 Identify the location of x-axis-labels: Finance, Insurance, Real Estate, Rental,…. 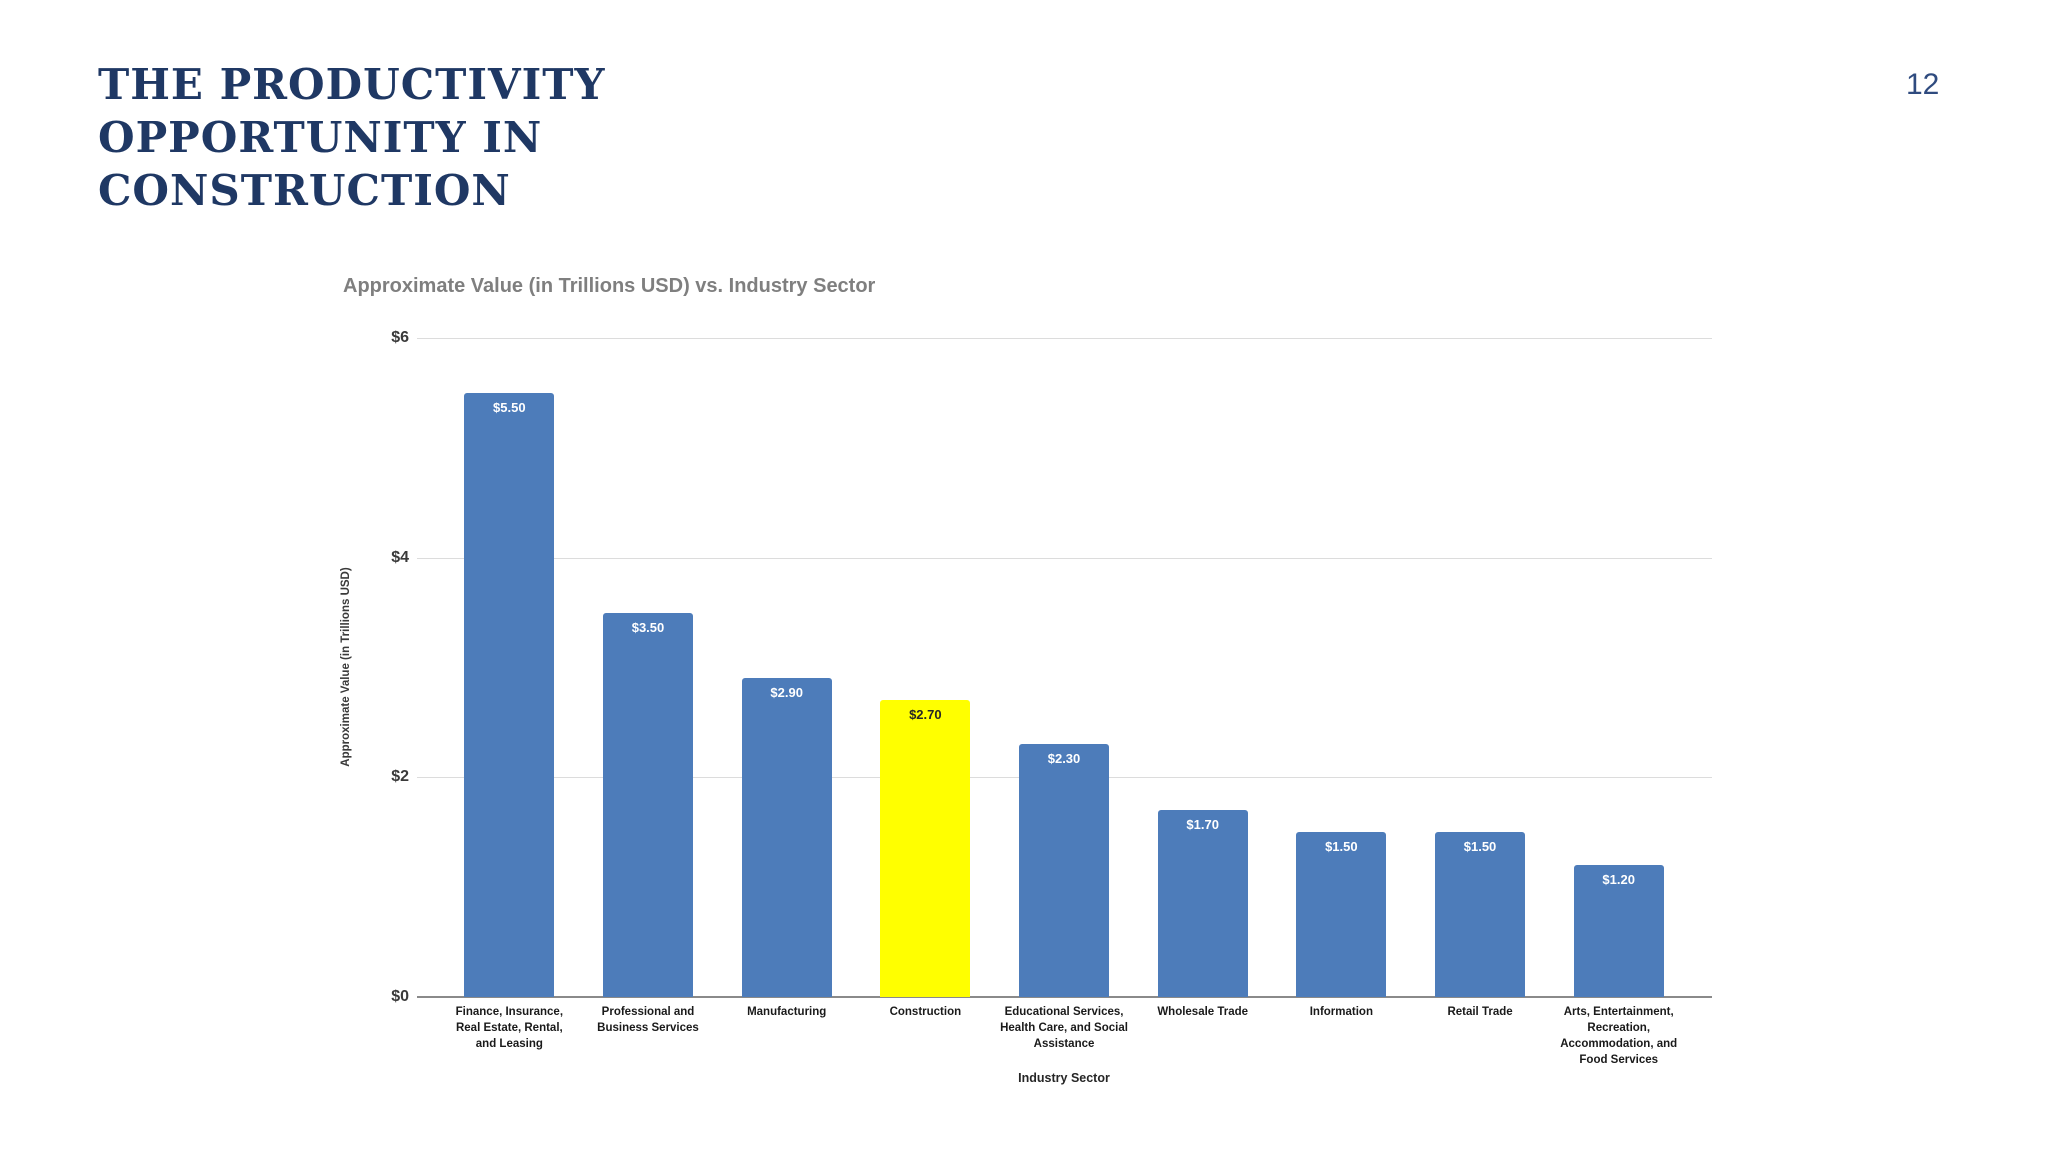
(1064, 1036).